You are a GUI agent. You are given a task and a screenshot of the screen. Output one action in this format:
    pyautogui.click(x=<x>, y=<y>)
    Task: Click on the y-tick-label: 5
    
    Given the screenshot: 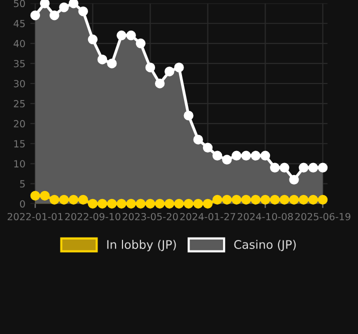 What is the action you would take?
    pyautogui.click(x=22, y=184)
    